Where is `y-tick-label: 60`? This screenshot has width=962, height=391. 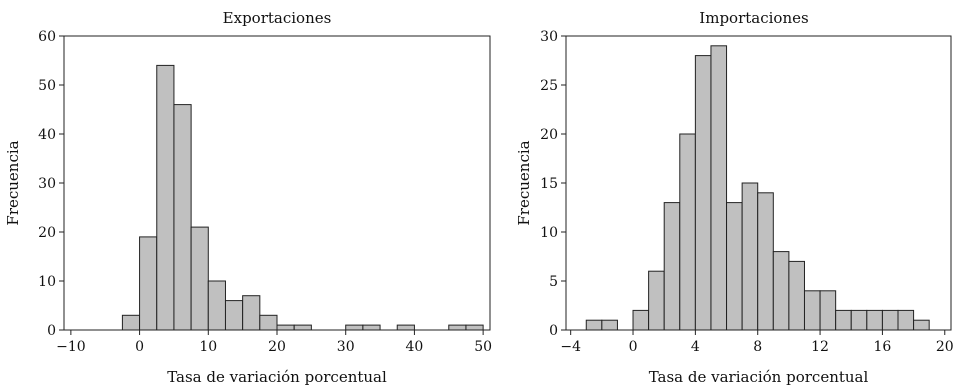
y-tick-label: 60 is located at coordinates (47, 37).